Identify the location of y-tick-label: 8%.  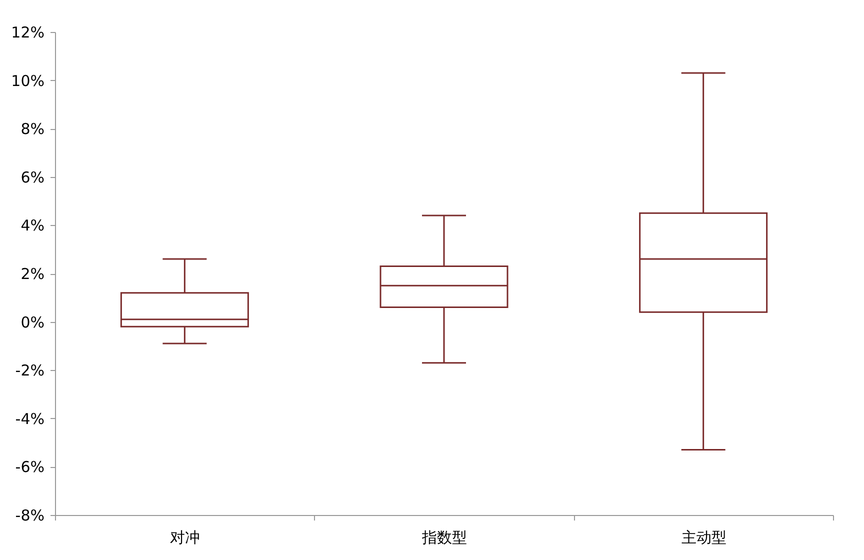
(32, 129).